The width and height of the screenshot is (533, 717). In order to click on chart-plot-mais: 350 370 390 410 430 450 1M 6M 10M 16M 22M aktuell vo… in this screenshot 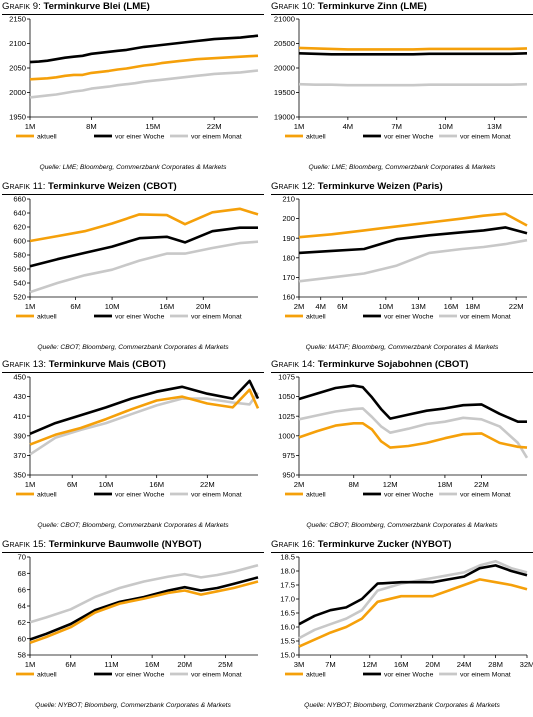, I will do `click(136, 435)`.